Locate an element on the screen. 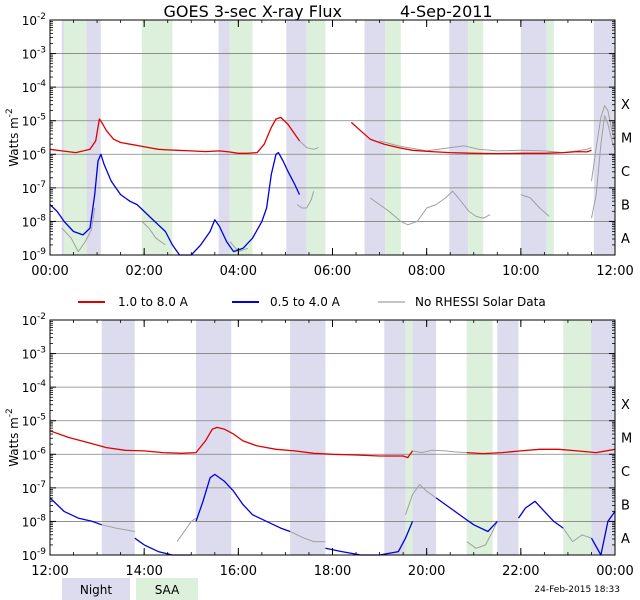 This screenshot has width=640, height=600. legend-saa-label: SAA is located at coordinates (167, 590).